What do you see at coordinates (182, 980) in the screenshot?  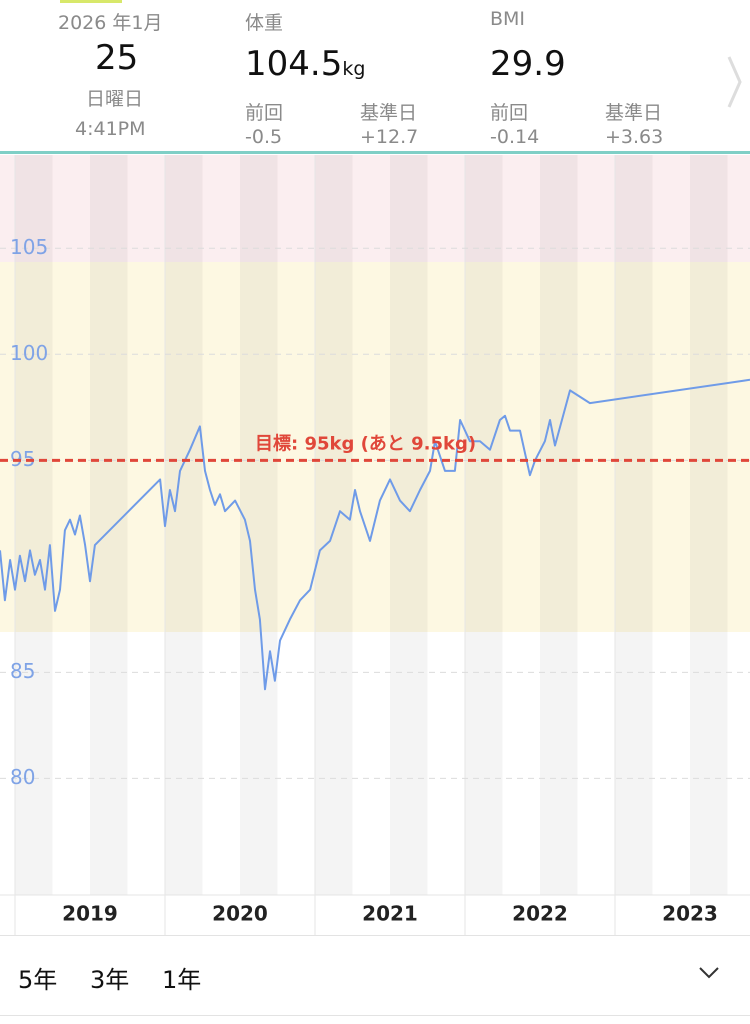 I see `range-tab: 1年` at bounding box center [182, 980].